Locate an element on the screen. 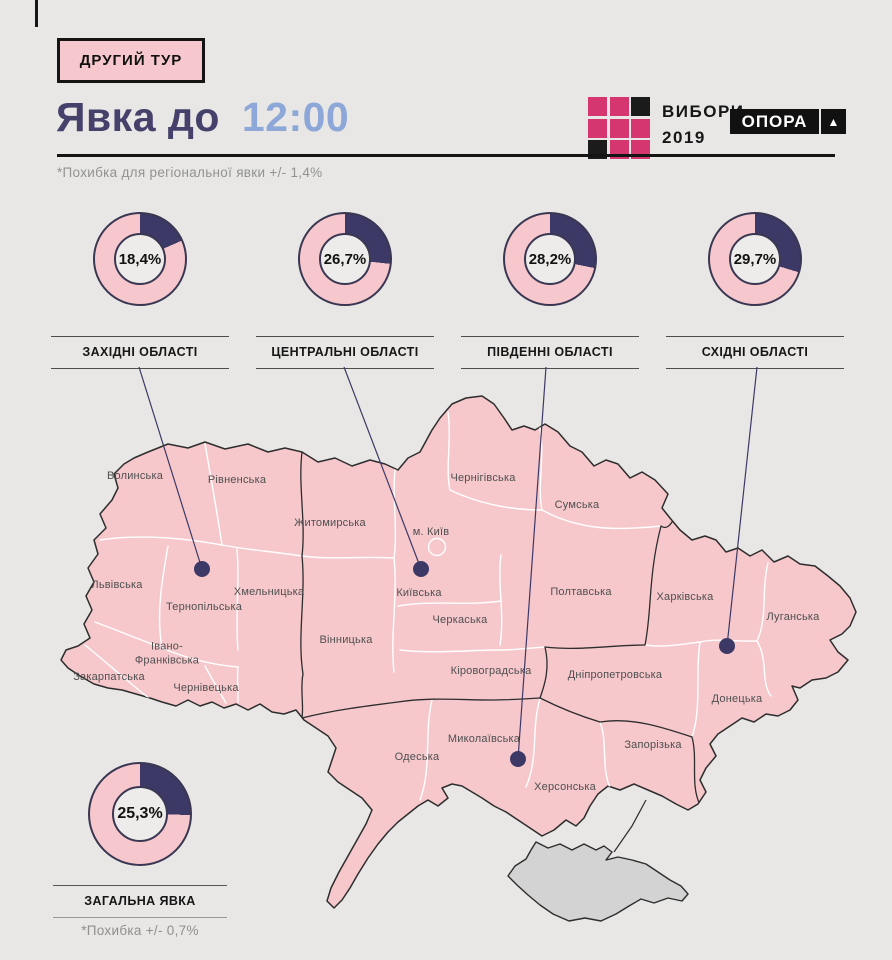 The image size is (892, 960). oblast-label: Кіровоградська is located at coordinates (491, 671).